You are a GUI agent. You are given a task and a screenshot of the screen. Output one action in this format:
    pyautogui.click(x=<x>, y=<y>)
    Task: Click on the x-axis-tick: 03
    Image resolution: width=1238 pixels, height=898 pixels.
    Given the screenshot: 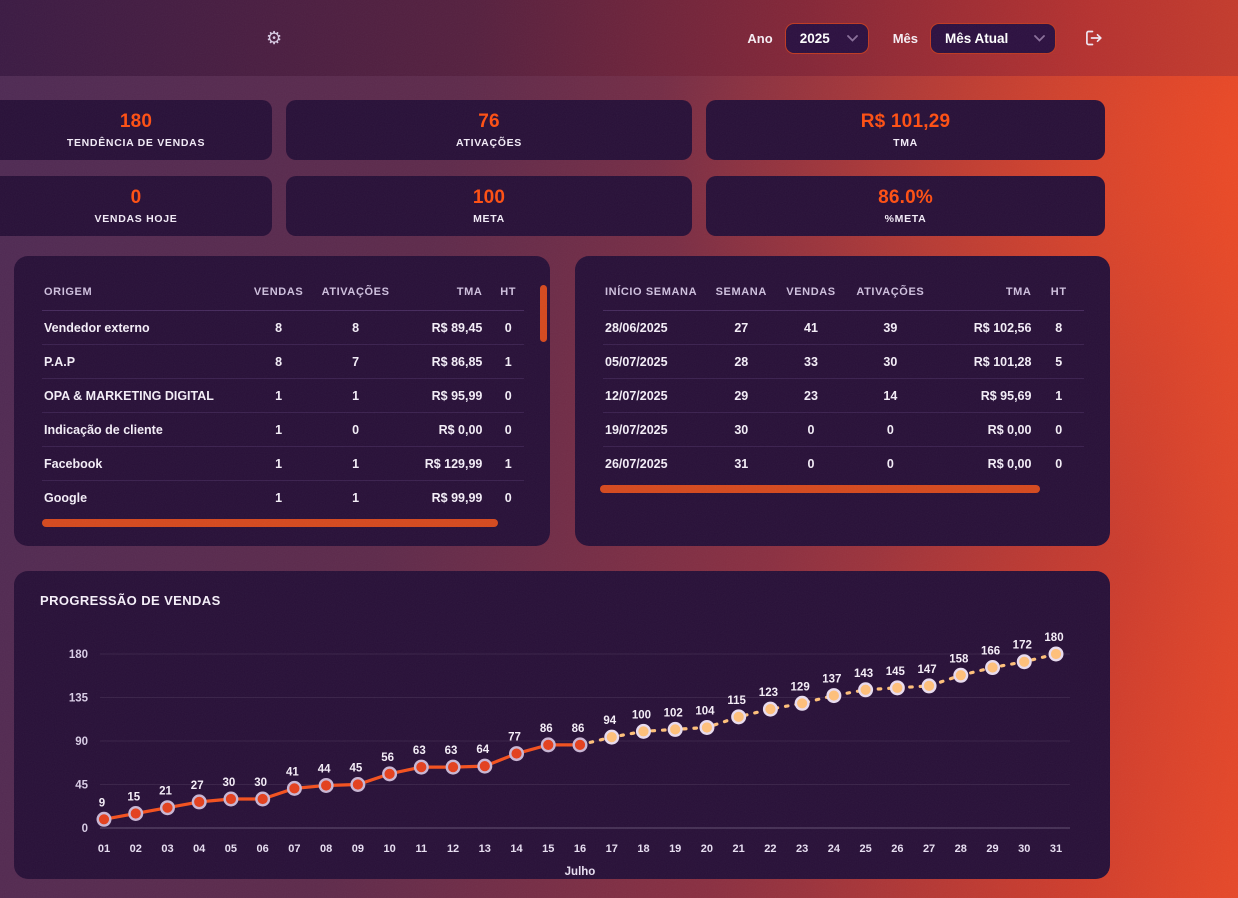 What is the action you would take?
    pyautogui.click(x=167, y=849)
    